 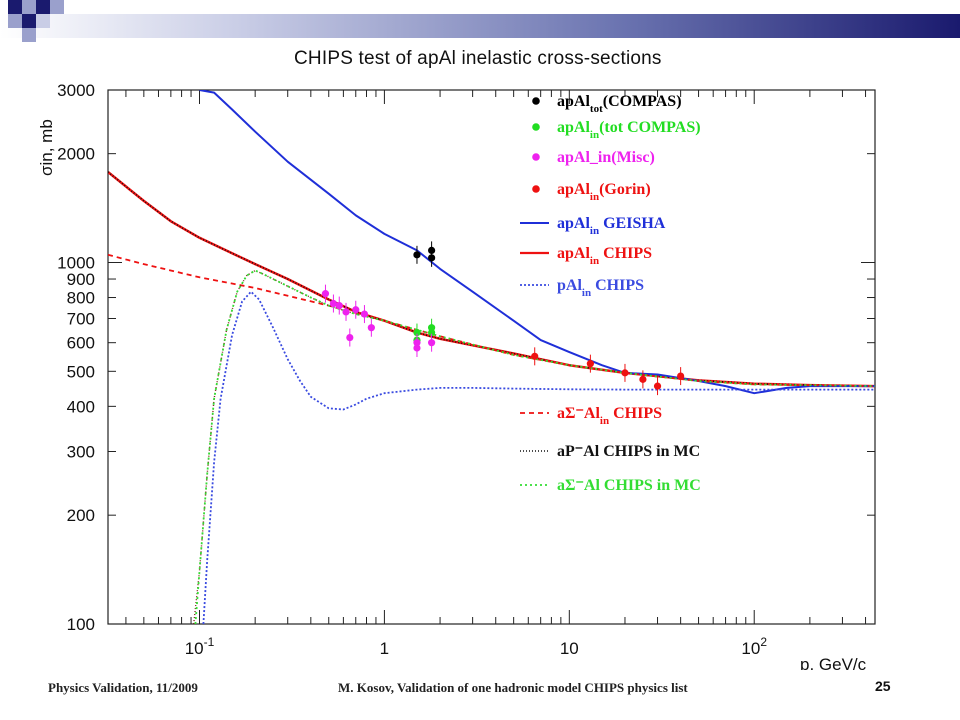 What do you see at coordinates (629, 485) in the screenshot?
I see `legend-label: aΣ⁻Al CHIPS in MC` at bounding box center [629, 485].